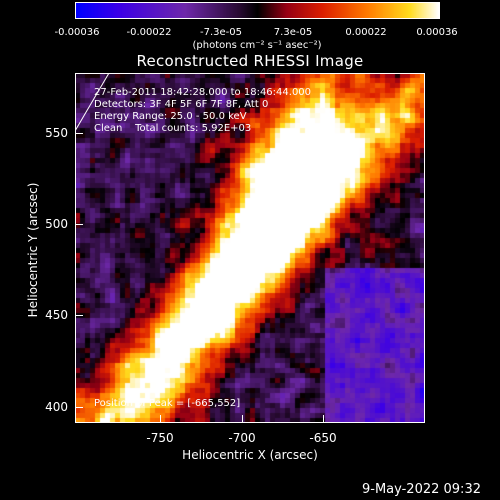 This screenshot has height=500, width=500. What do you see at coordinates (149, 32) in the screenshot?
I see `colorbar-tick-label: -0.00022` at bounding box center [149, 32].